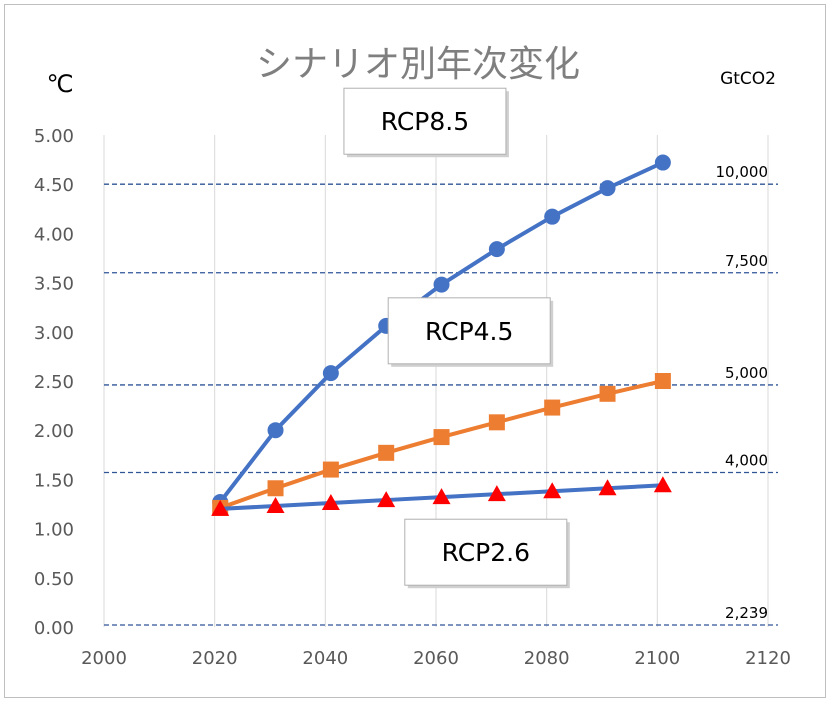 The image size is (832, 704). I want to click on y-tick-label: 0.50, so click(54, 579).